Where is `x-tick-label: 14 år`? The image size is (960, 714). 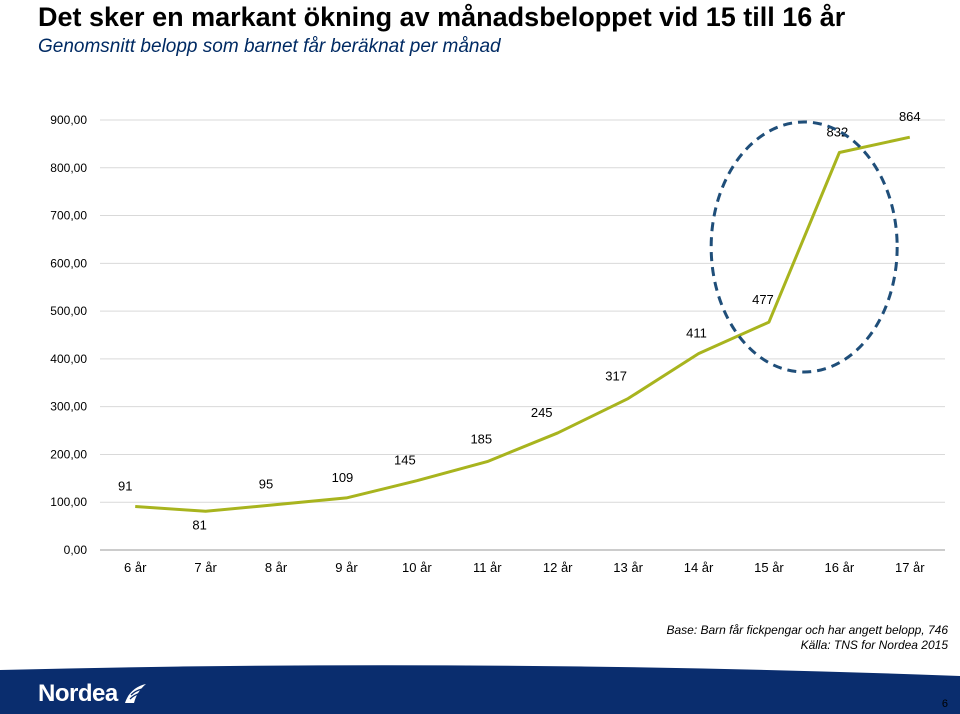 x-tick-label: 14 år is located at coordinates (699, 567).